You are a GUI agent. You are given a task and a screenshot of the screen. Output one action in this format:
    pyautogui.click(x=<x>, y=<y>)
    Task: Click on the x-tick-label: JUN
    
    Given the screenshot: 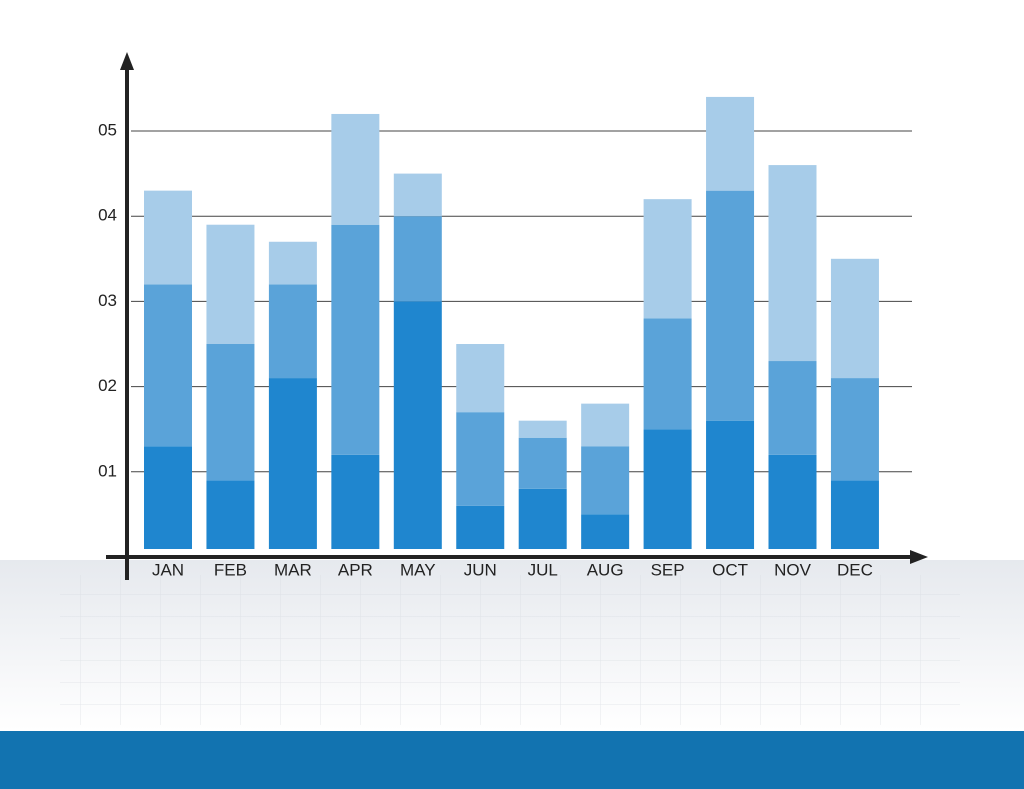 What is the action you would take?
    pyautogui.click(x=480, y=569)
    